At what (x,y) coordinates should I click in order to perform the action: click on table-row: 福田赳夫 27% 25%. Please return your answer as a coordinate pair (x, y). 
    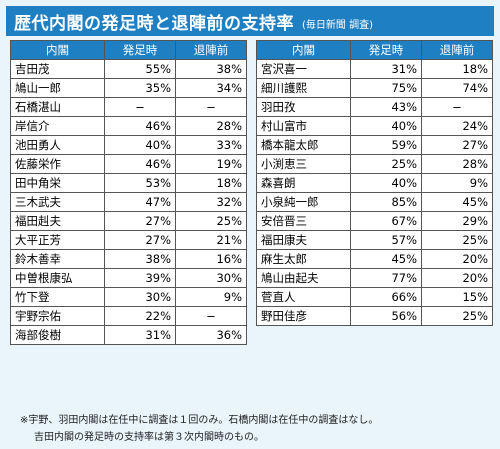
    Looking at the image, I should click on (128, 221).